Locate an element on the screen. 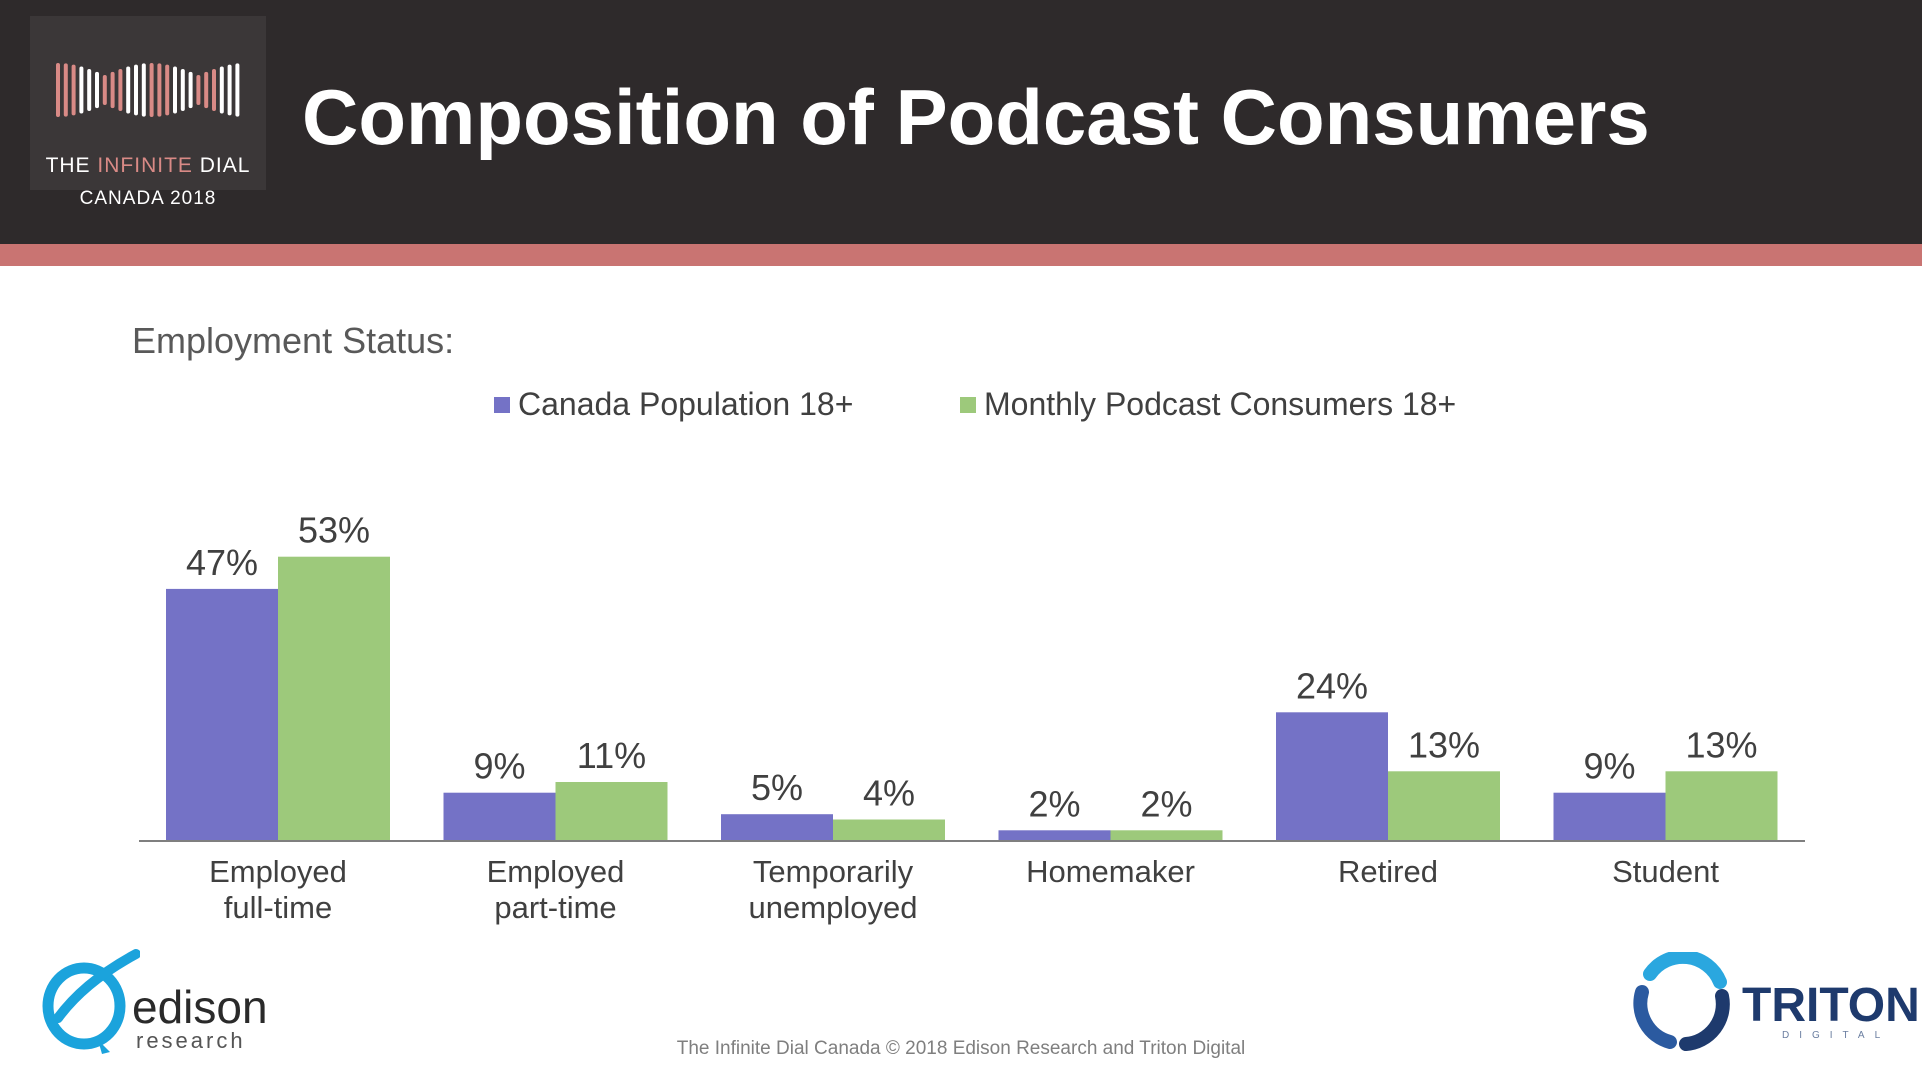 This screenshot has height=1080, width=1922. x-tick-label: part-time is located at coordinates (555, 907).